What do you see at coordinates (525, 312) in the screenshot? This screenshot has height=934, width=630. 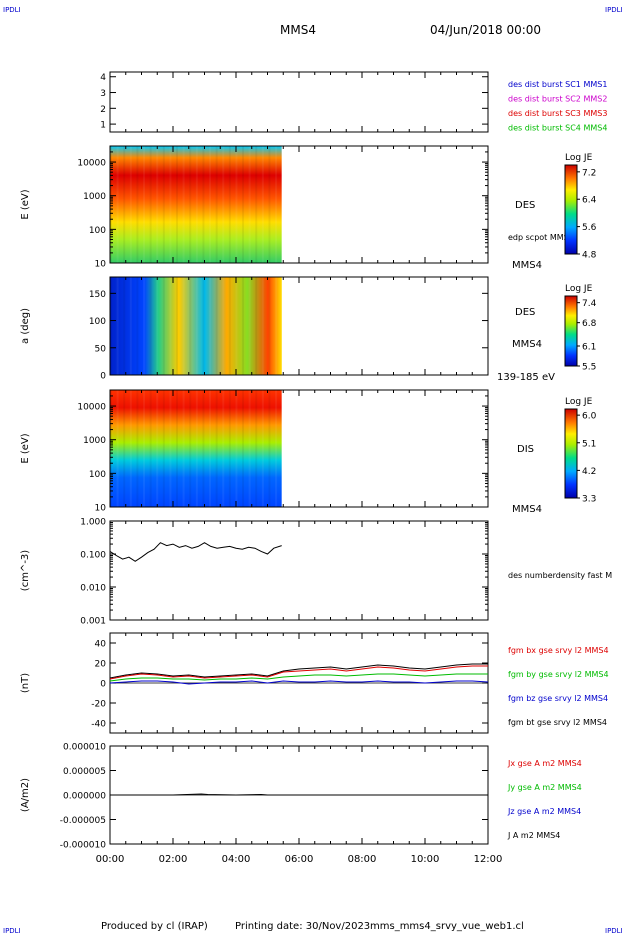 I see `des_pitch-right-label: DES` at bounding box center [525, 312].